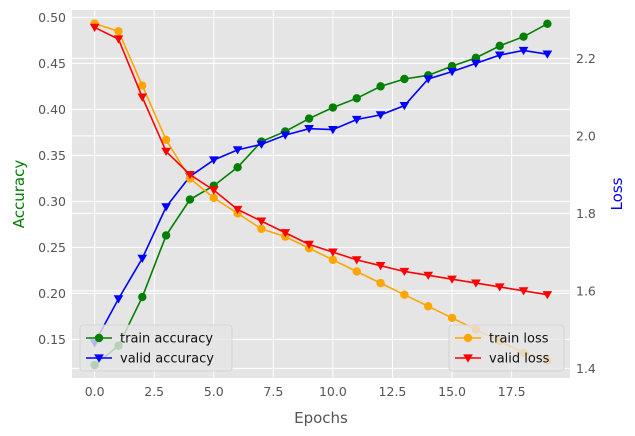  Describe the element at coordinates (167, 359) in the screenshot. I see `legend-label: valid accuracy` at that location.